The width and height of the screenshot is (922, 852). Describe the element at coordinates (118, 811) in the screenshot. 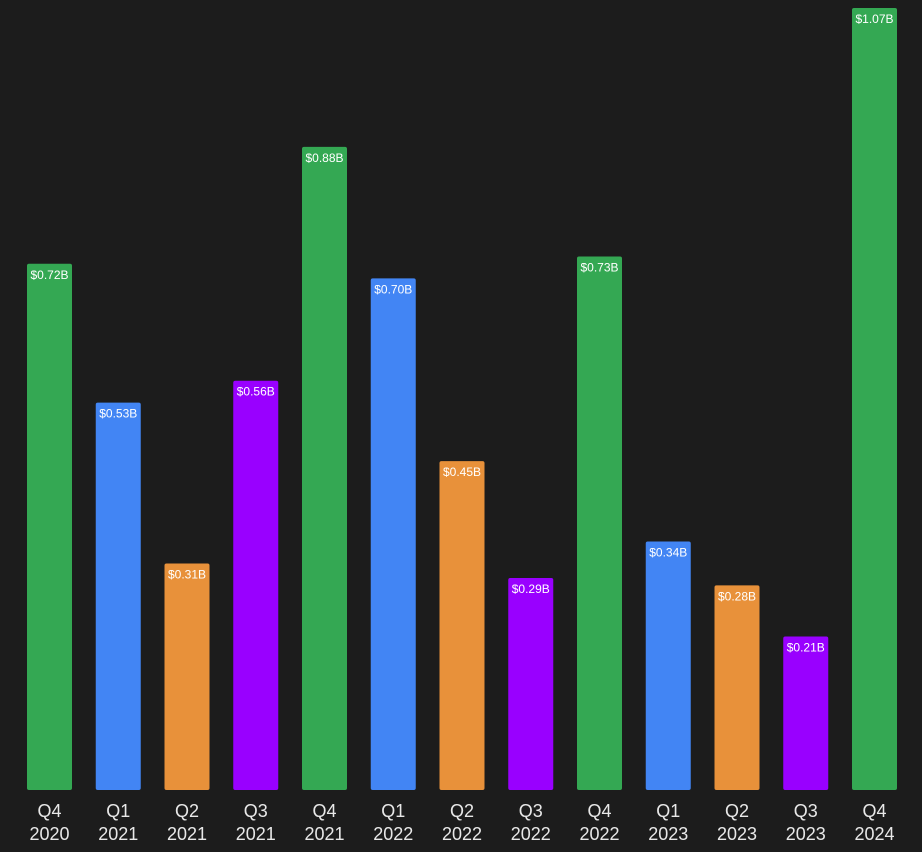

I see `tick-label-quarter-q1-2021: Q1` at that location.